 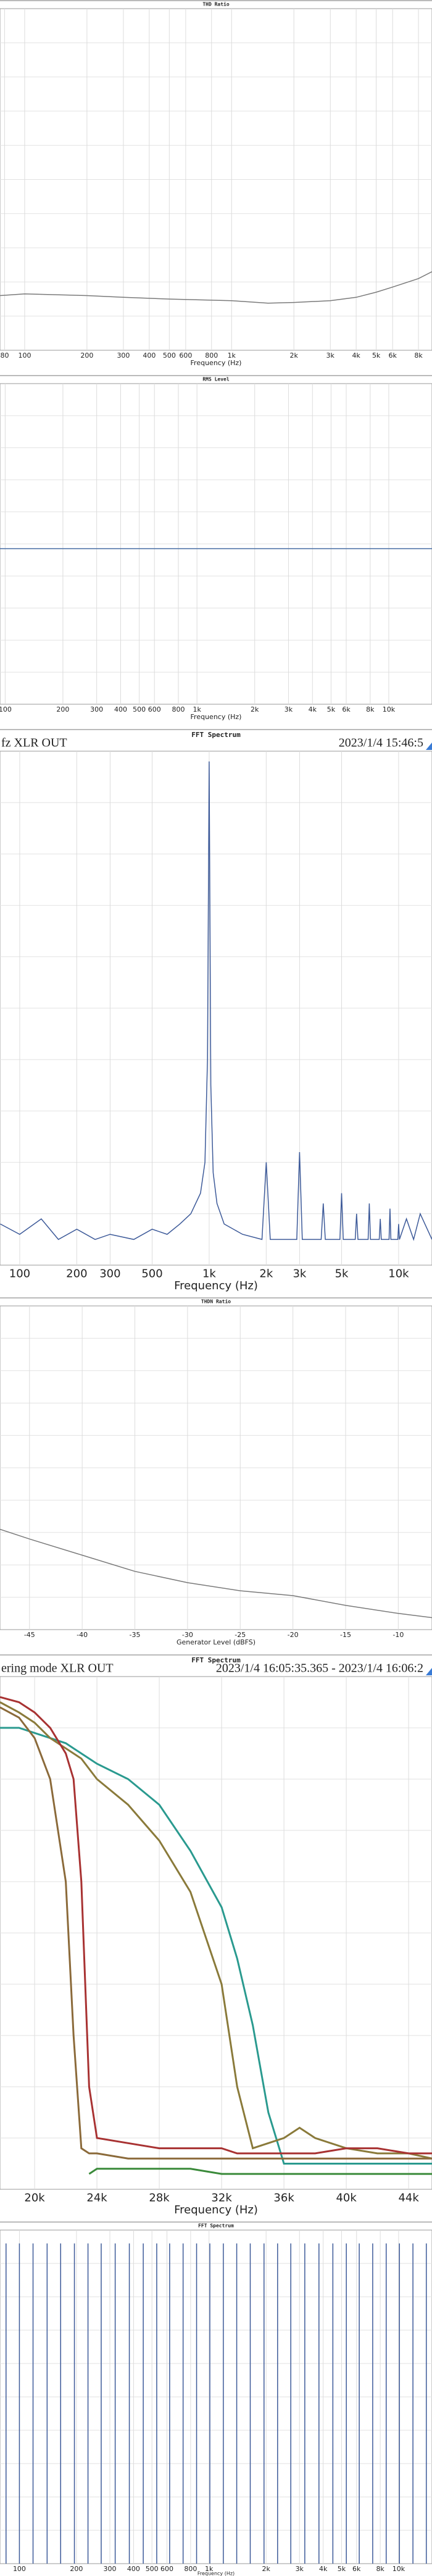 What do you see at coordinates (346, 1635) in the screenshot?
I see `x-tick-label: -15` at bounding box center [346, 1635].